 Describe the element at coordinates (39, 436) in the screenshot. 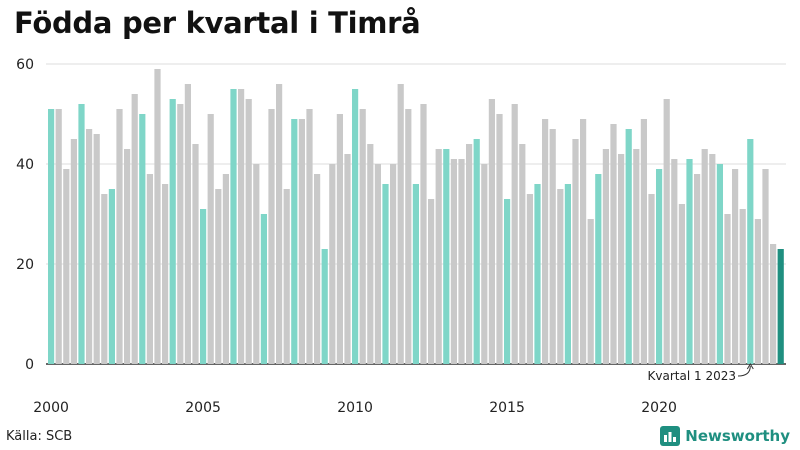

I see `source-note: Källa: SCB` at that location.